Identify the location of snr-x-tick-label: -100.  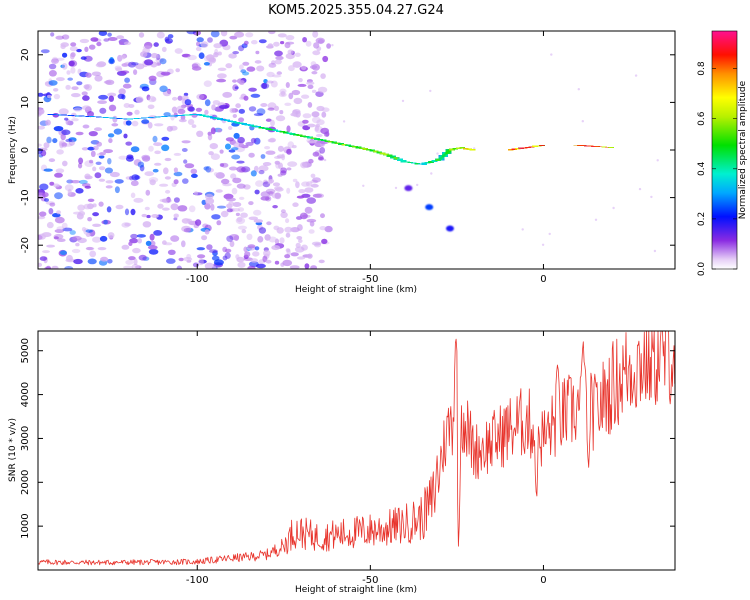
(197, 580).